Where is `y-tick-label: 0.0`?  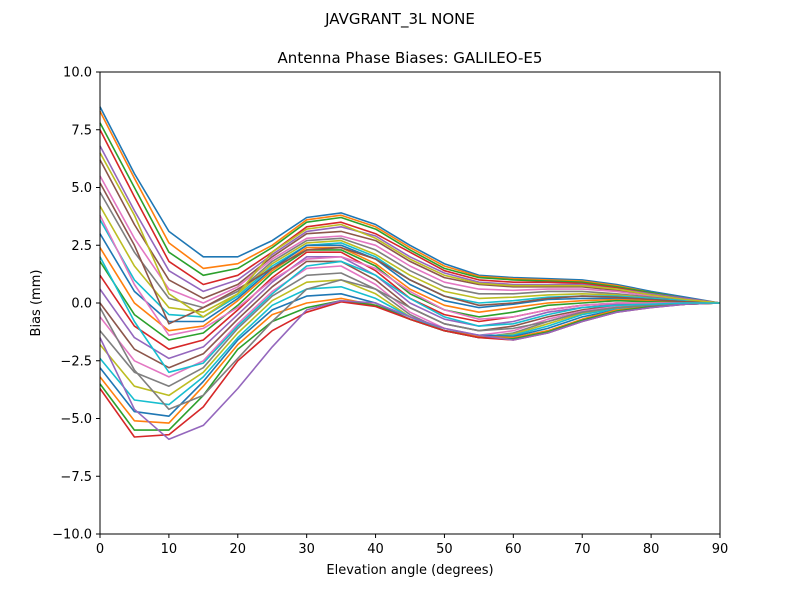 y-tick-label: 0.0 is located at coordinates (81, 304).